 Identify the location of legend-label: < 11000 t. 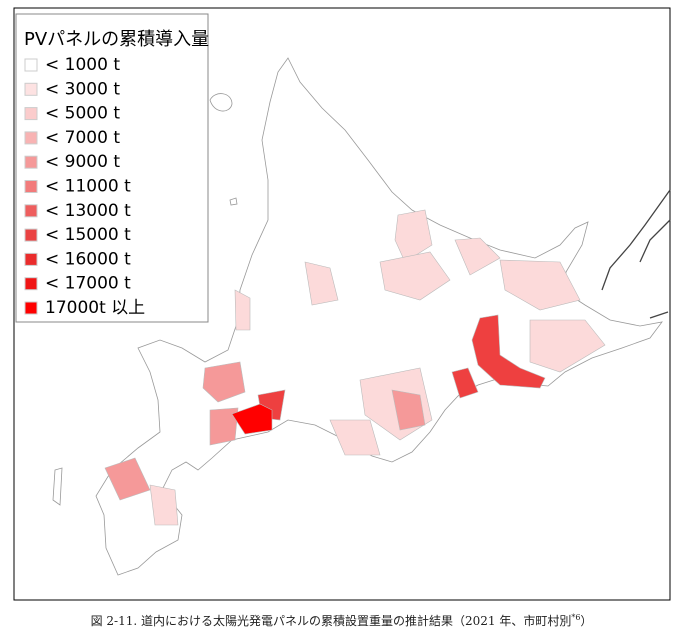
(88, 187).